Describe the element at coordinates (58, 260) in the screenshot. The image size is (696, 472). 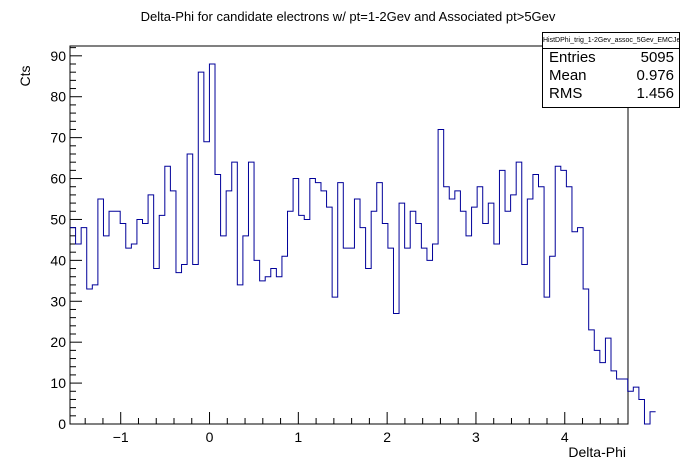
I see `y-tick-label: 40` at that location.